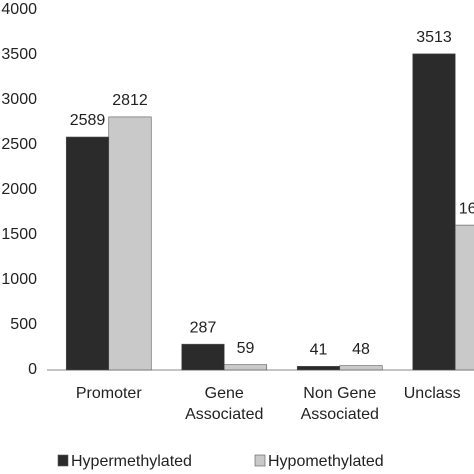 This screenshot has height=474, width=474. What do you see at coordinates (130, 100) in the screenshot?
I see `value-label: 2812` at bounding box center [130, 100].